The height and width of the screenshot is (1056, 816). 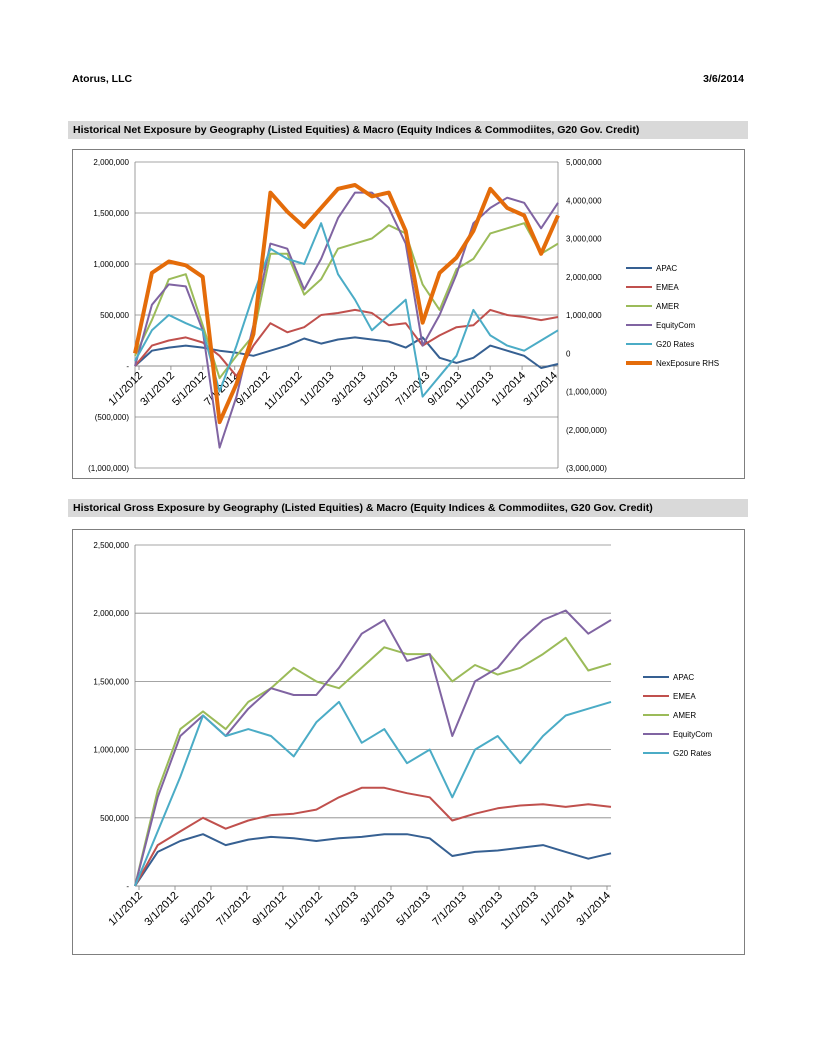 I want to click on legend-label: NexEposure RHS, so click(x=687, y=363).